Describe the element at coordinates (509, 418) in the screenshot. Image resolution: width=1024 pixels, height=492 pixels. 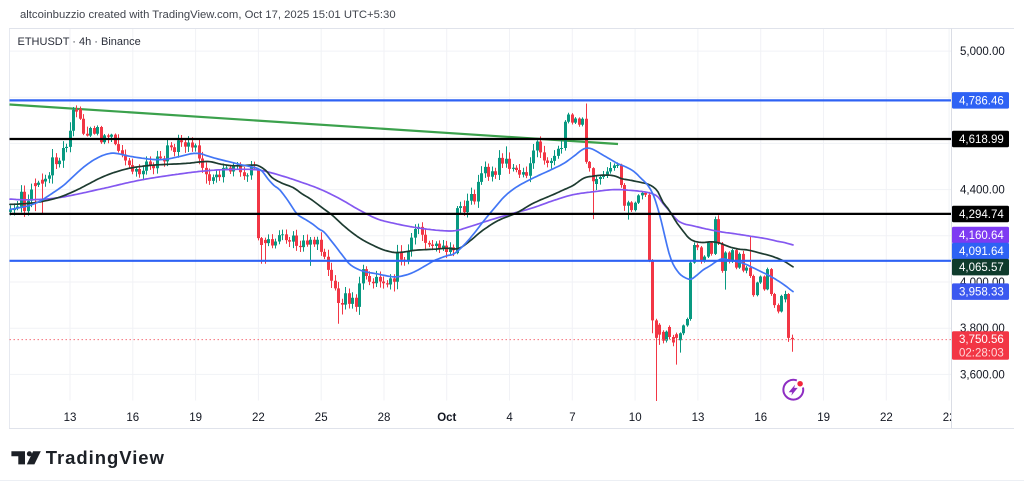
I see `svg-text: 4` at that location.